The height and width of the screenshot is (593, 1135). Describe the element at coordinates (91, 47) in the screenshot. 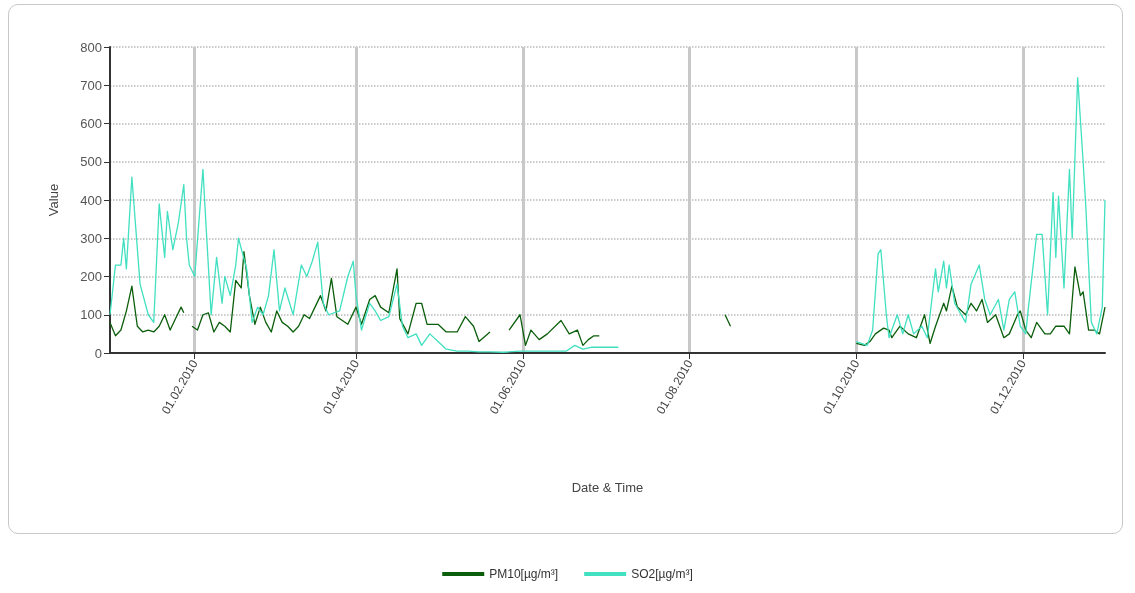

I see `y-tick-label: 800` at that location.